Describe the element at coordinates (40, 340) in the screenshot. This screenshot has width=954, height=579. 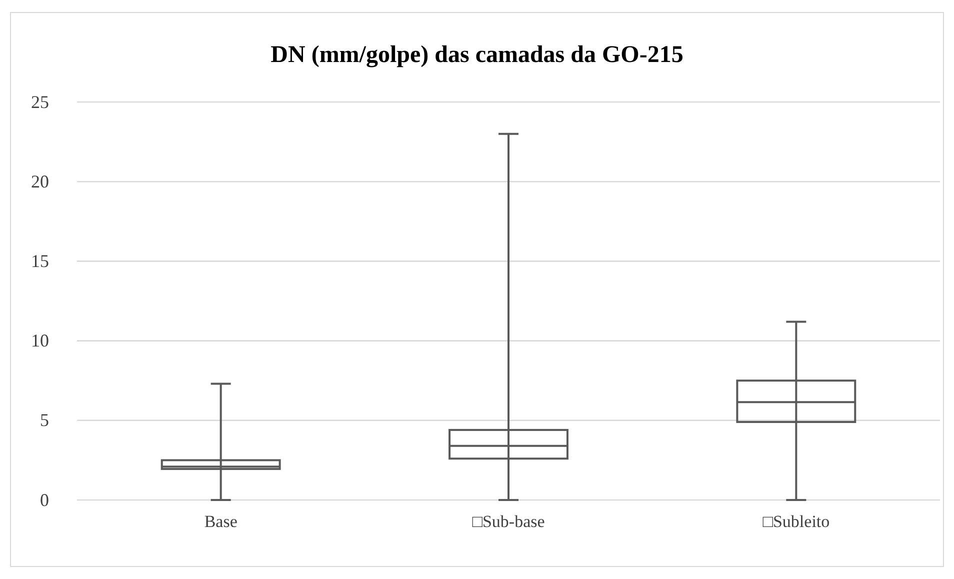
I see `y-tick-label: 10` at that location.